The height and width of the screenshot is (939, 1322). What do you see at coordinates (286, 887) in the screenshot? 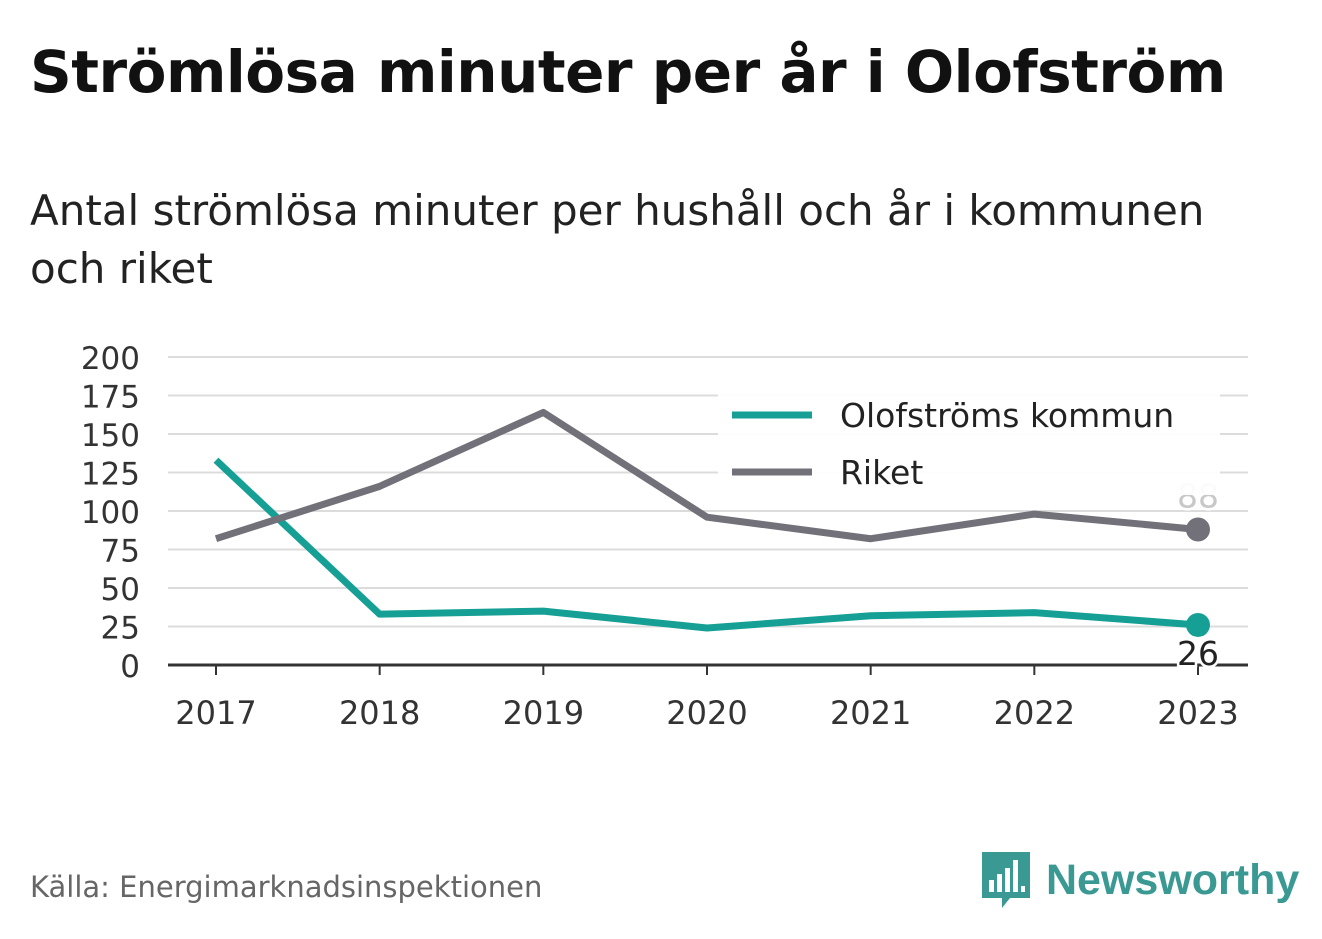
I see `source-note: Källa: Energimarknadsinspektionen` at bounding box center [286, 887].